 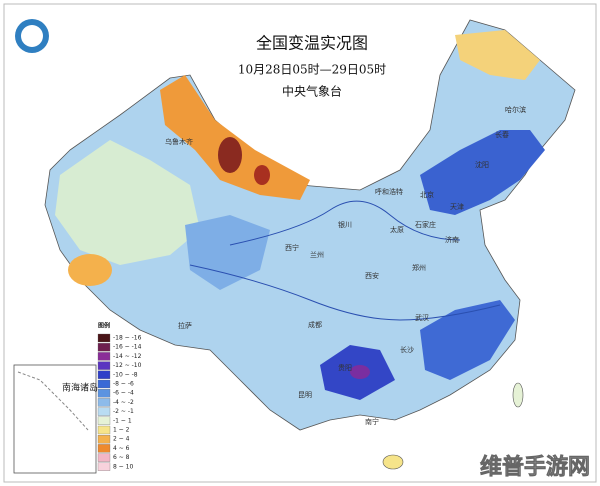 I want to click on city-label: 天津, so click(x=457, y=207).